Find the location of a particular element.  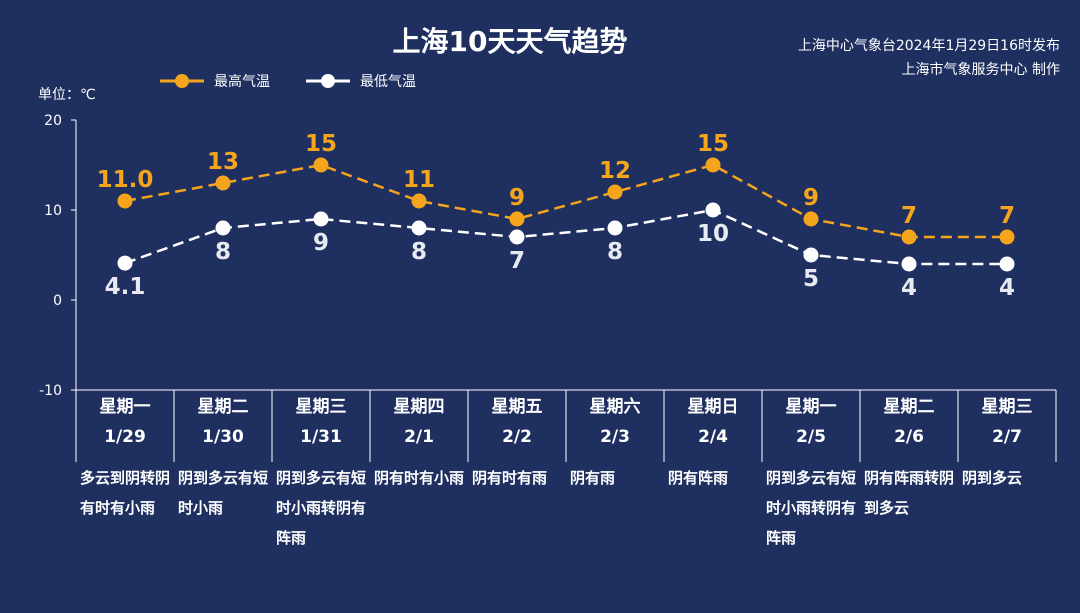

chart-title: 上海10天天气趋势 is located at coordinates (510, 41).